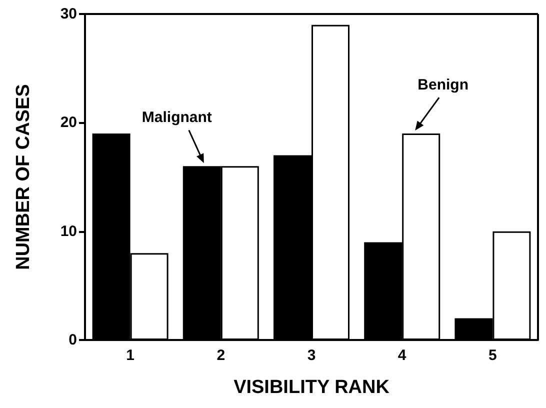  I want to click on x-tick-label: 4, so click(402, 355).